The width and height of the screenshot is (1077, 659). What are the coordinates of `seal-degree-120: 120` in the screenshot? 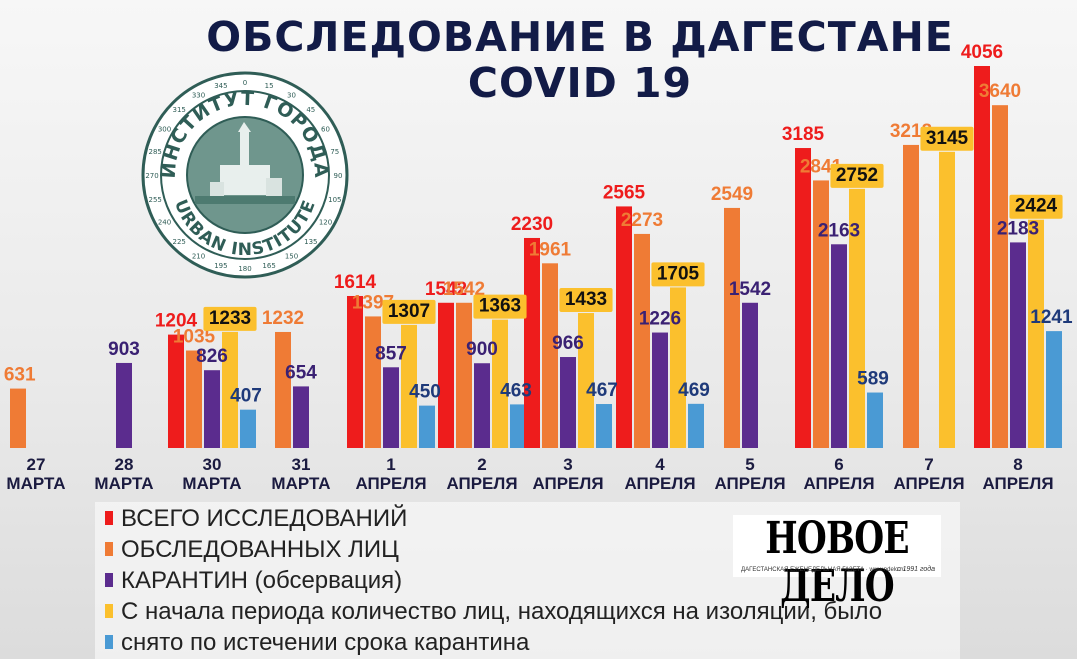 It's located at (325, 223).